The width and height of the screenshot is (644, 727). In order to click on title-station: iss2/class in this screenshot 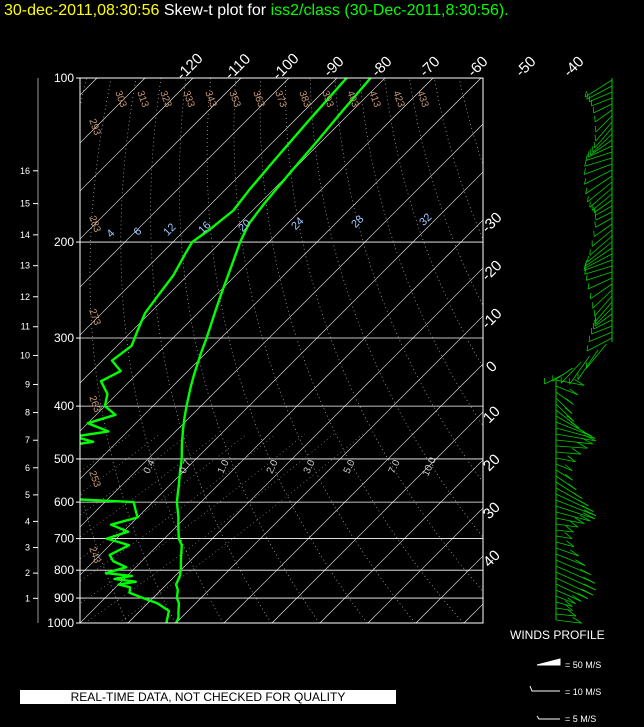, I will do `click(305, 10)`.